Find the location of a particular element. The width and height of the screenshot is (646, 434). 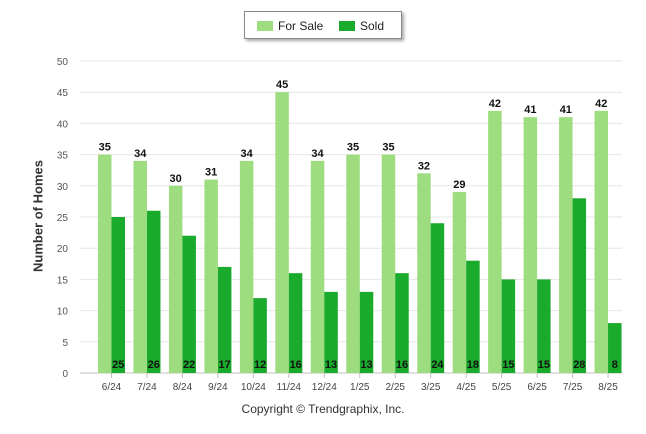

data-label-for-sale: 30 is located at coordinates (176, 179).